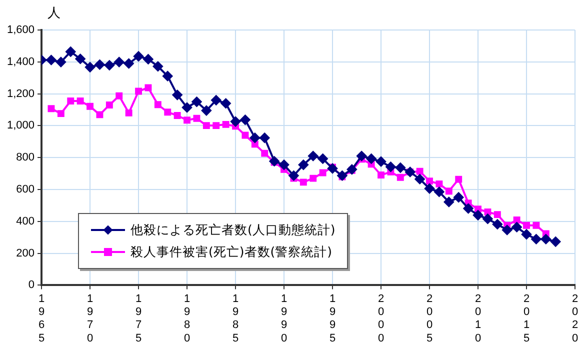  Describe the element at coordinates (478, 318) in the screenshot. I see `x-tick-label: 2 0 1 0` at that location.